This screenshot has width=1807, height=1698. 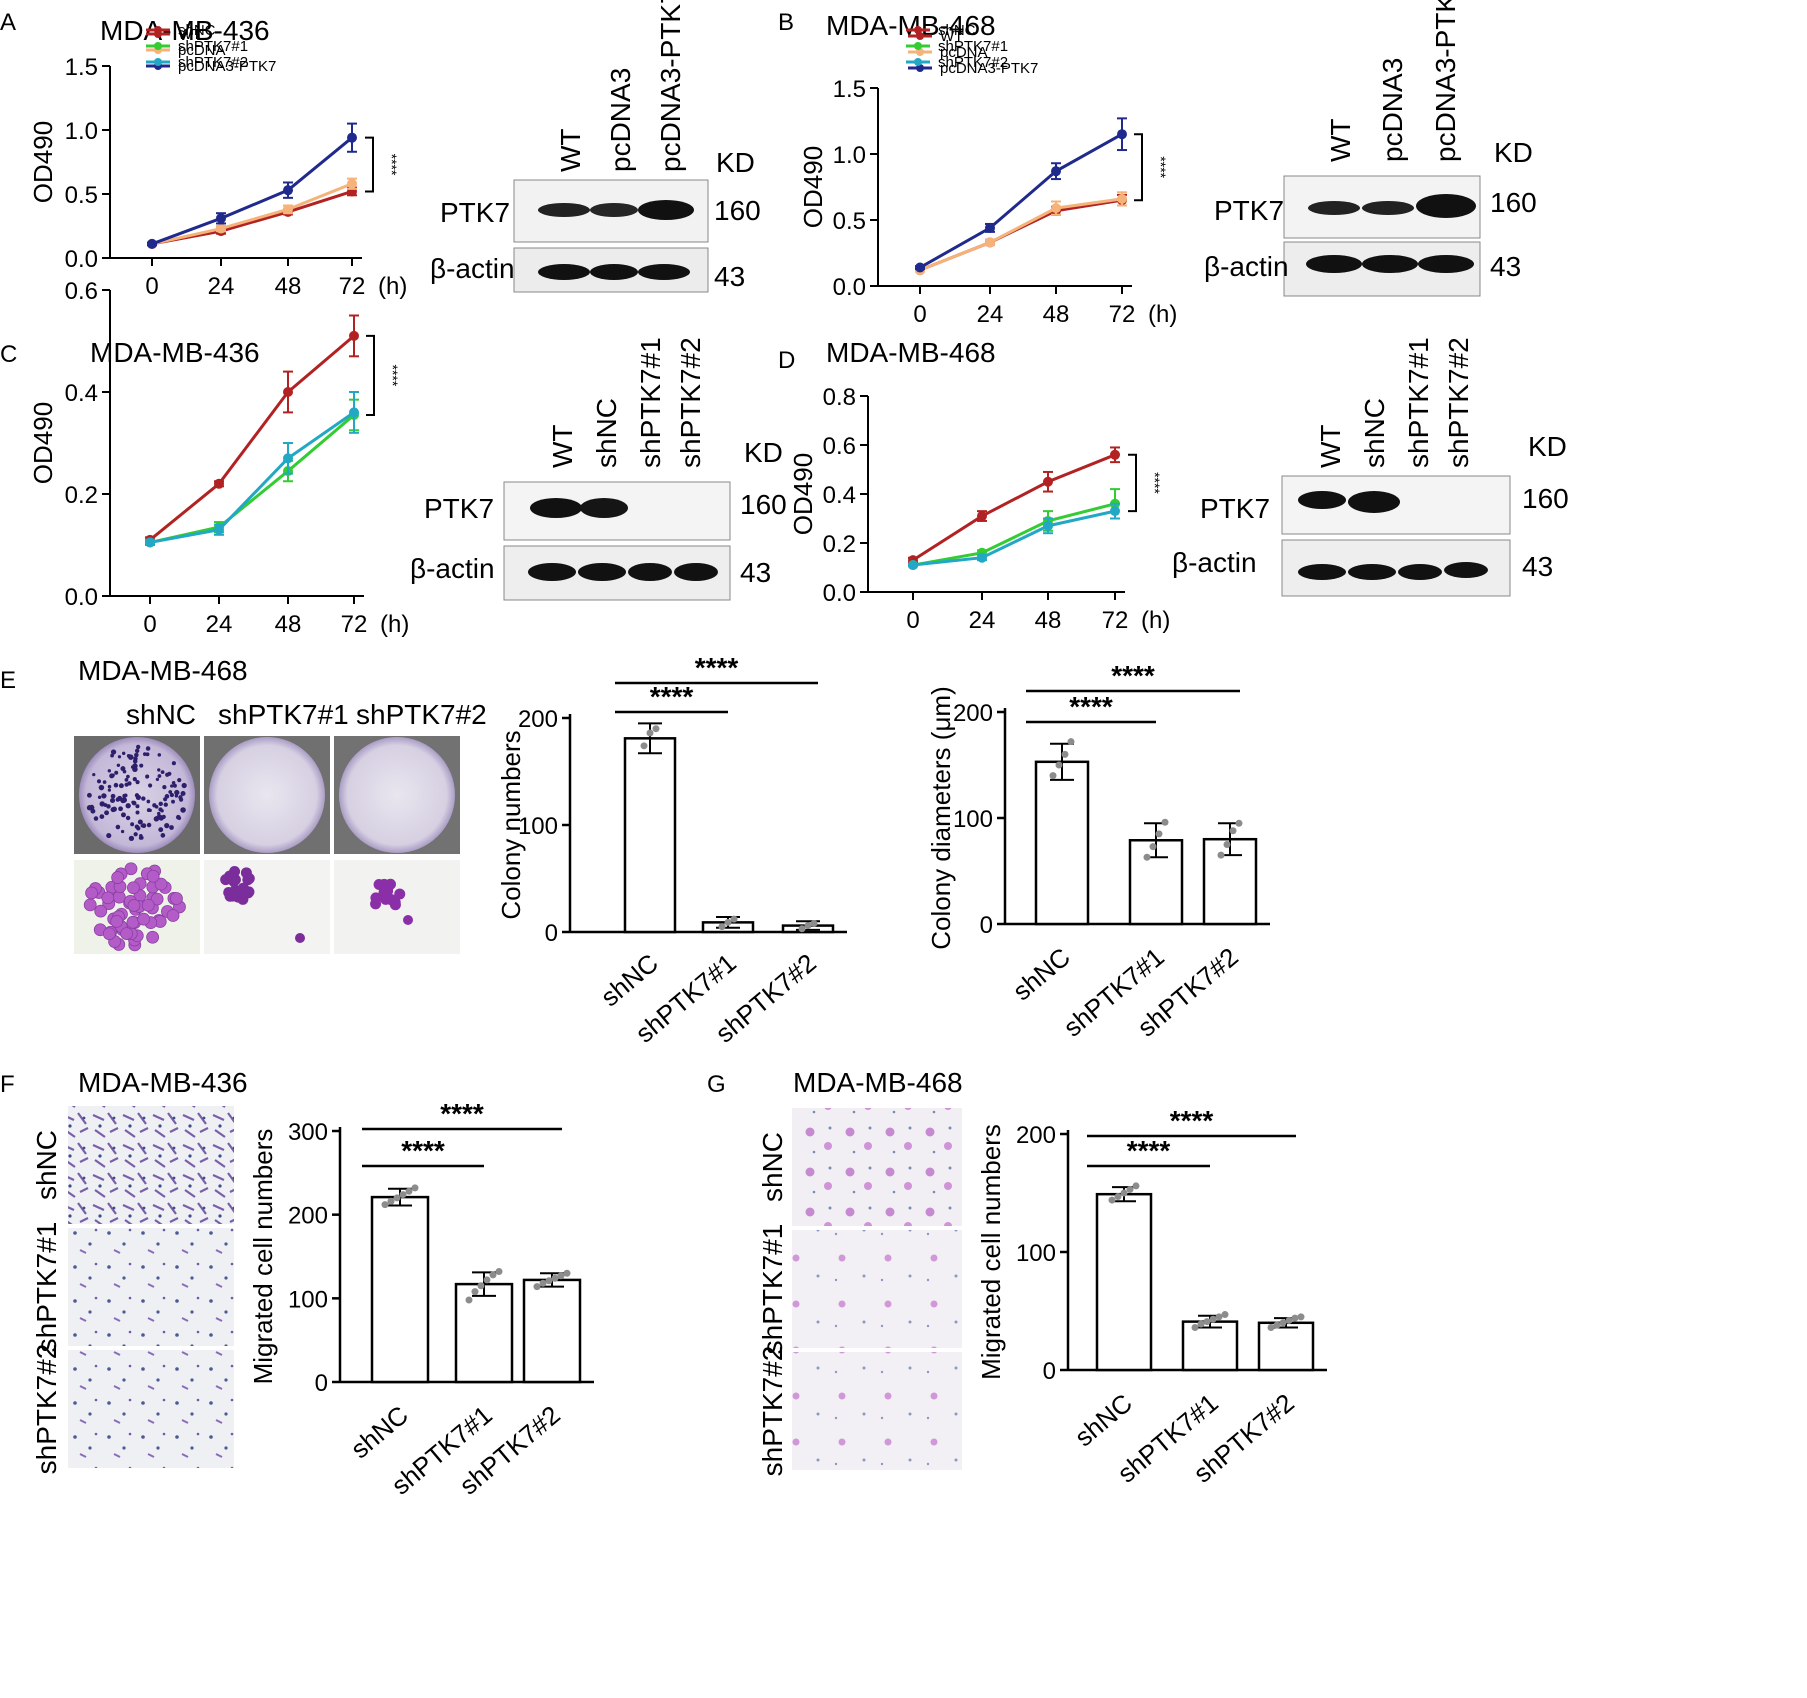 What do you see at coordinates (81, 195) in the screenshot?
I see `y-tick-label: 0.5` at bounding box center [81, 195].